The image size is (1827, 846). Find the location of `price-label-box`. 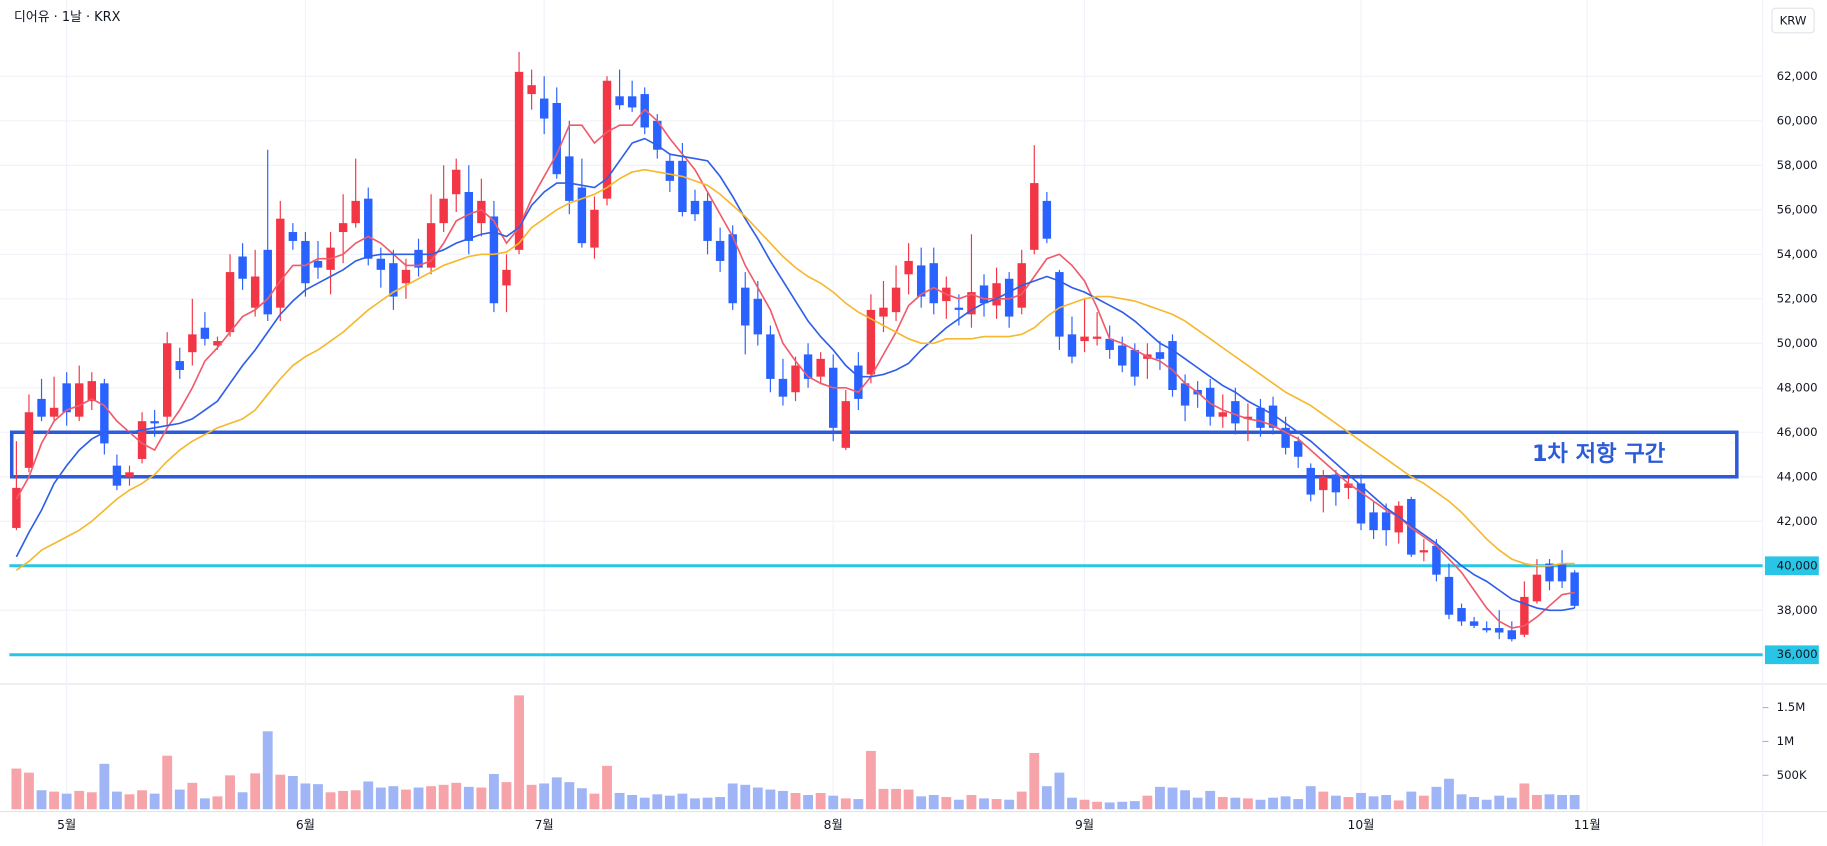

price-label-box is located at coordinates (1791, 655).